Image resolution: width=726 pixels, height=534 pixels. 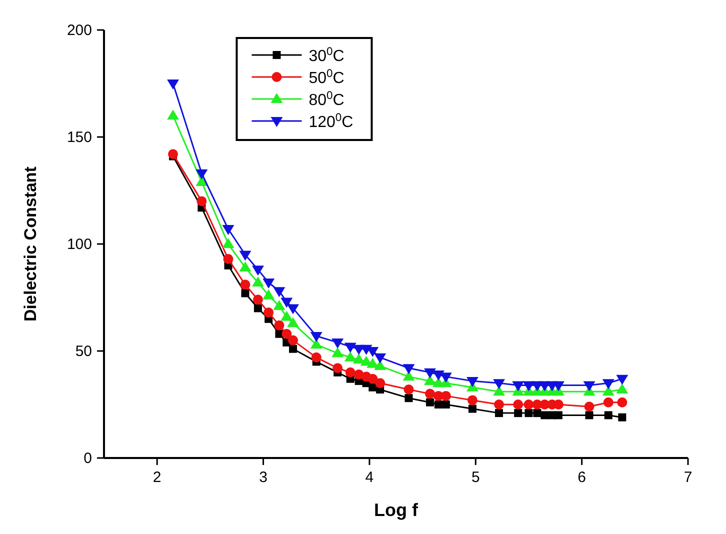 What do you see at coordinates (331, 121) in the screenshot?
I see `legend-label: 120$^{0}$C` at bounding box center [331, 121].